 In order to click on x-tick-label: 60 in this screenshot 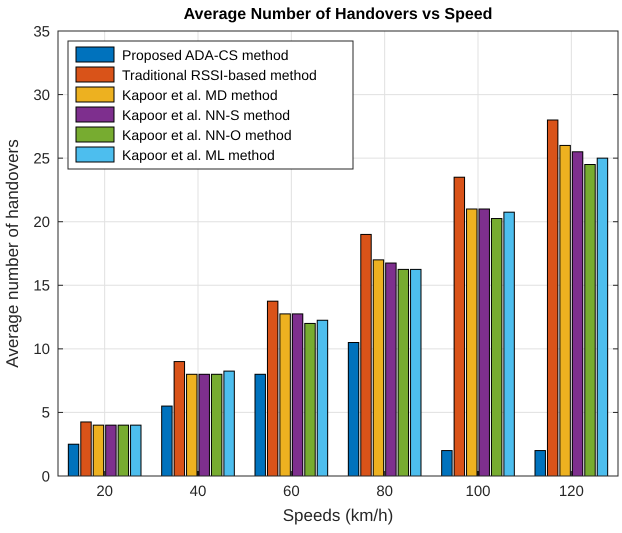, I will do `click(291, 491)`.